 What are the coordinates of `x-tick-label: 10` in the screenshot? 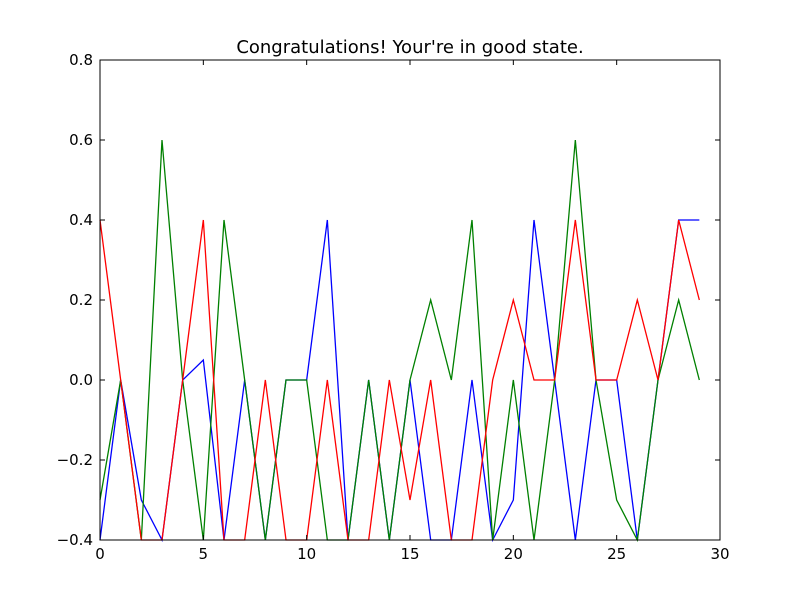 It's located at (306, 554).